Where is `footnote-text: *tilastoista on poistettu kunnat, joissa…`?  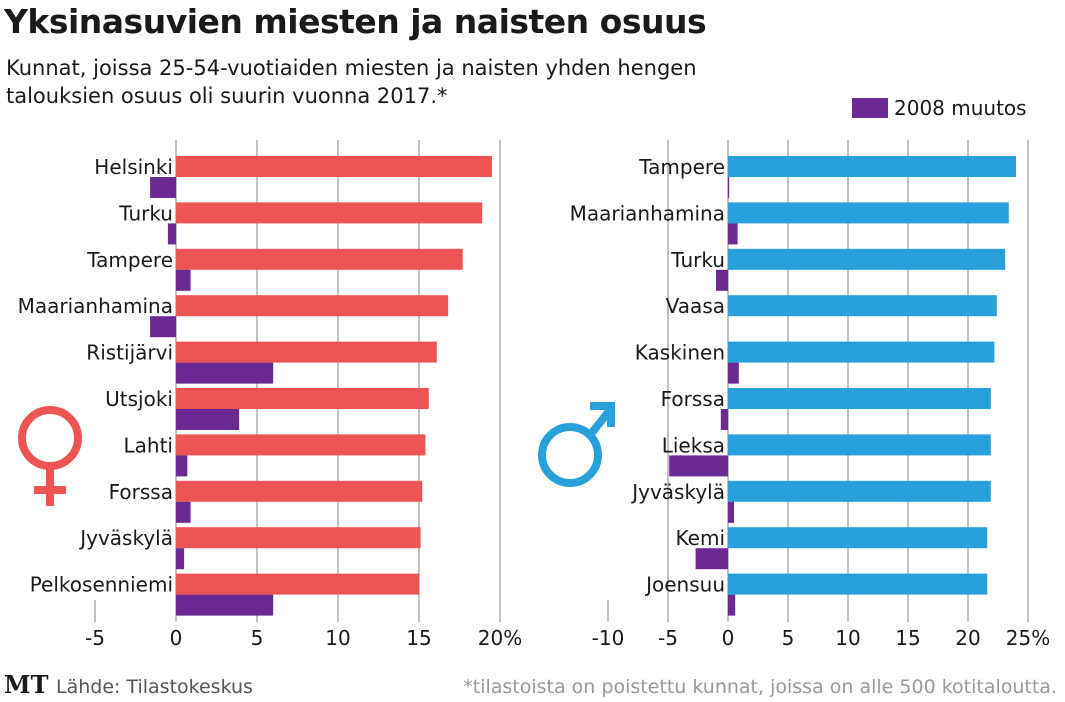
footnote-text: *tilastoista on poistettu kunnat, joissa… is located at coordinates (760, 687).